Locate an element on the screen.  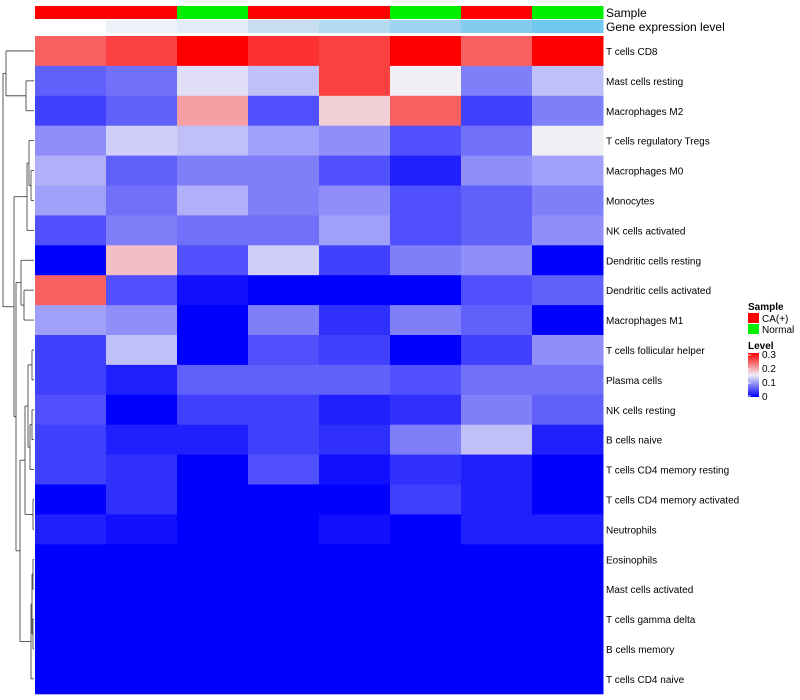
sample-annotation-bar is located at coordinates (319, 12).